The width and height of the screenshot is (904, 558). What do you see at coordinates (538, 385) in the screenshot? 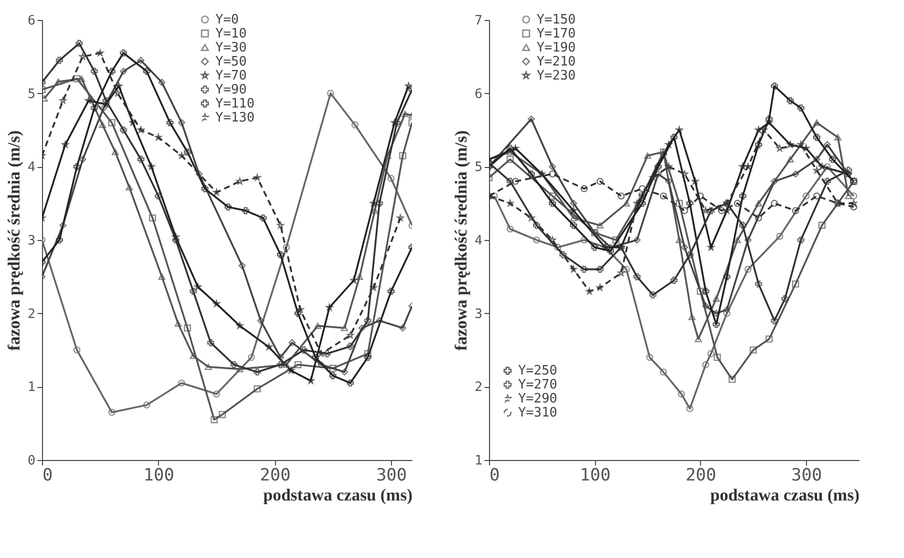
I see `legend-label: Y=270` at bounding box center [538, 385].